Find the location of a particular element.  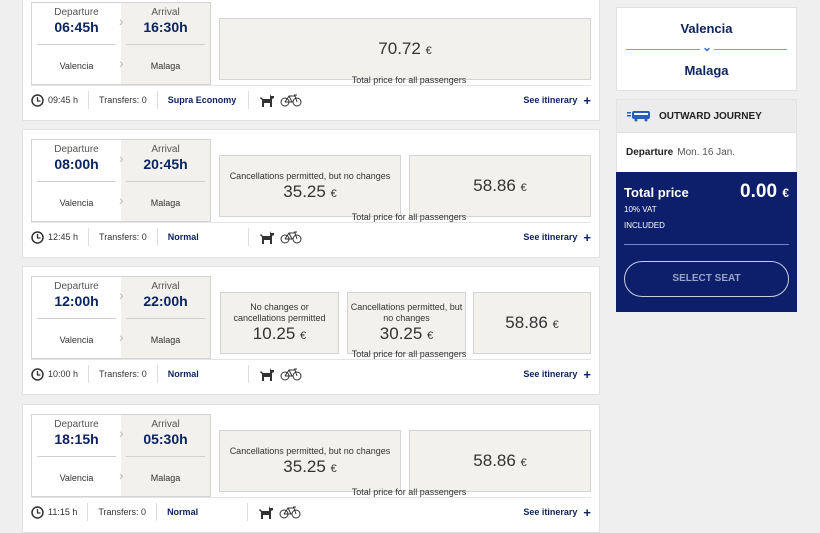

arrival-time: 05:30h is located at coordinates (165, 439).